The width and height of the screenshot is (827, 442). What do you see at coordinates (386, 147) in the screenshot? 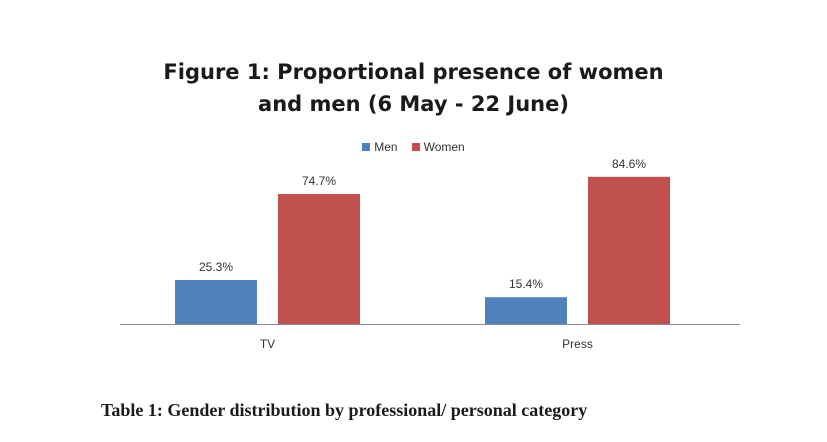
I see `legend-label-men: Men` at bounding box center [386, 147].